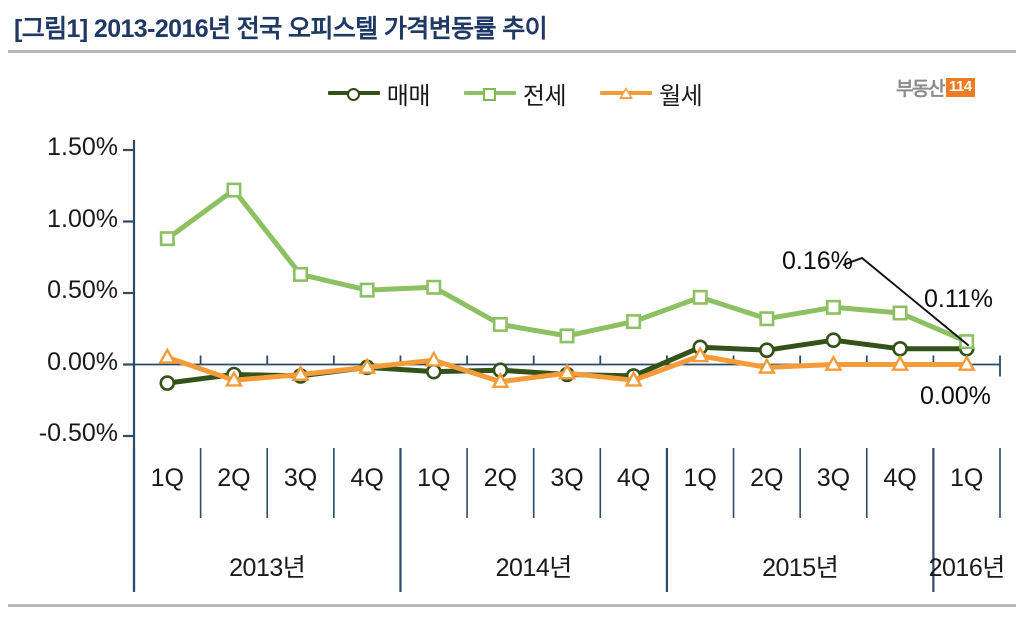 This screenshot has width=1024, height=618. Describe the element at coordinates (817, 261) in the screenshot. I see `annotation-jeonse-value: 0.16%` at that location.